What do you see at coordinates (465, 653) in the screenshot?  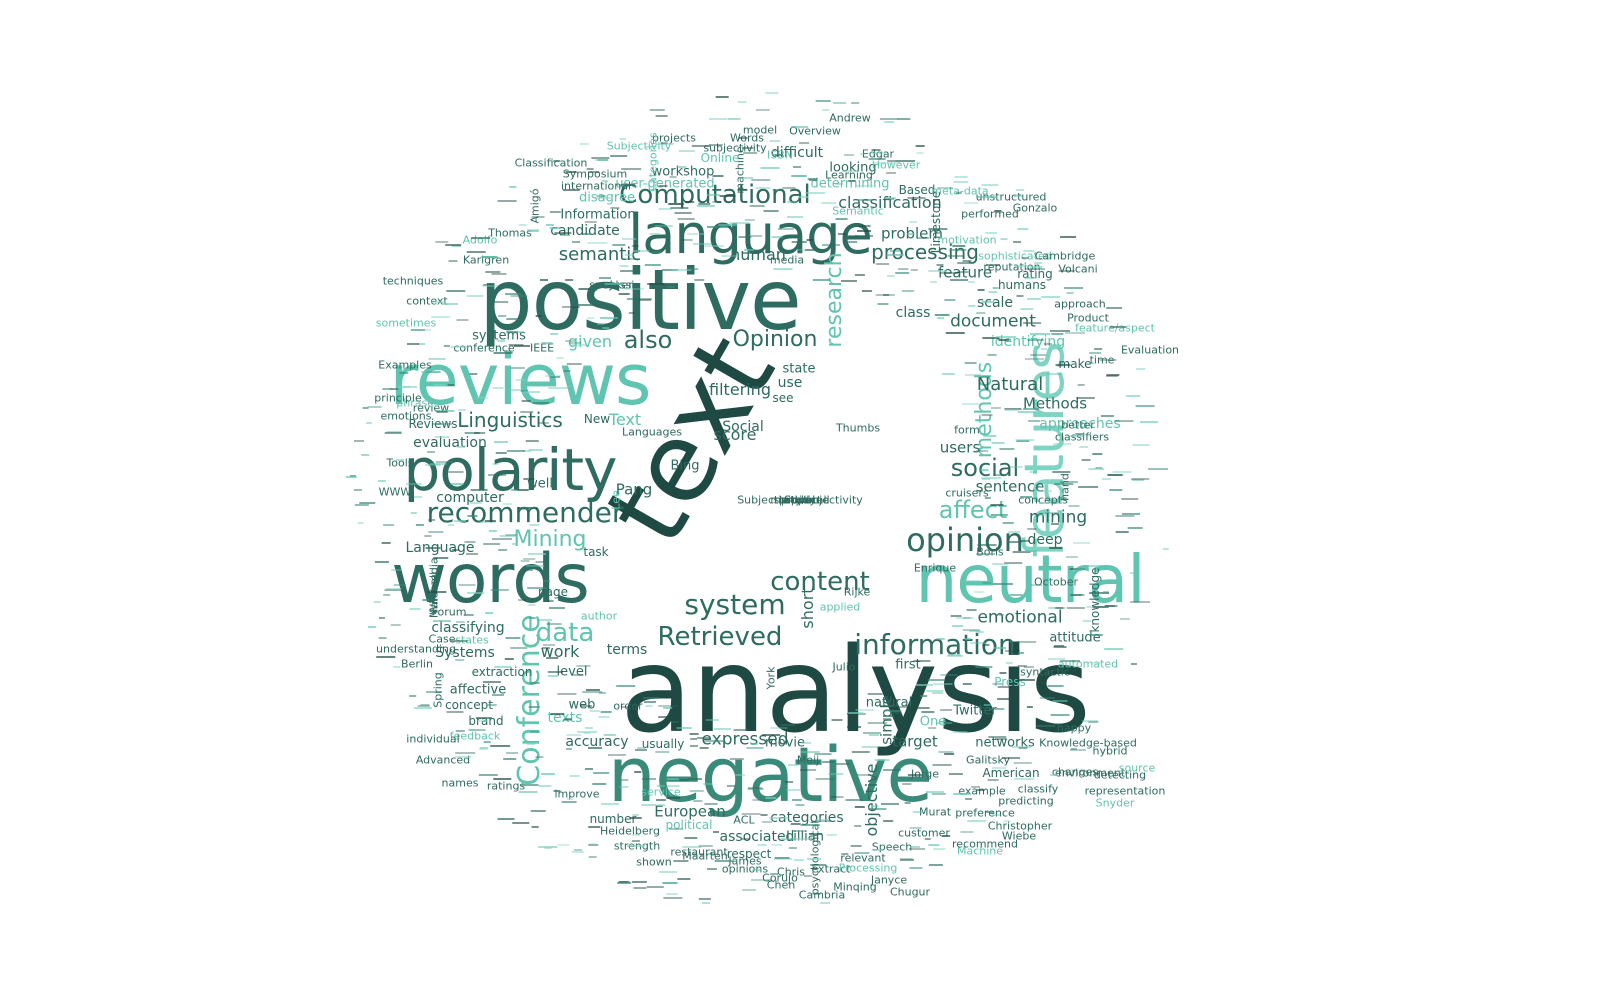 I see `cloud-word: Systems` at bounding box center [465, 653].